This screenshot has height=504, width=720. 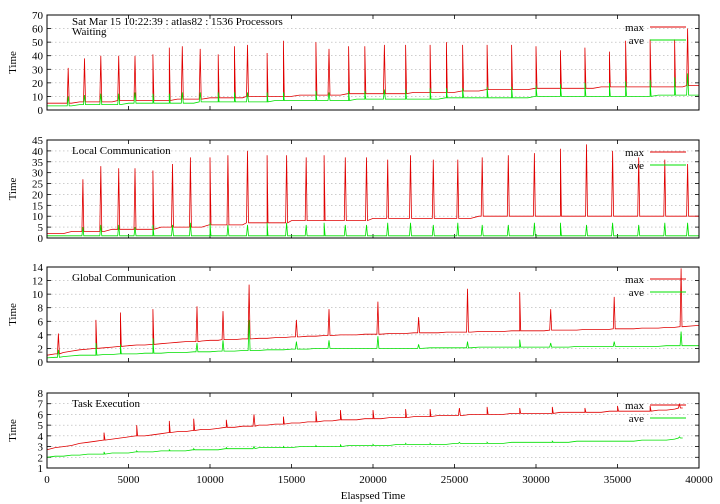 What do you see at coordinates (699, 480) in the screenshot?
I see `x-tick-label: 40000` at bounding box center [699, 480].